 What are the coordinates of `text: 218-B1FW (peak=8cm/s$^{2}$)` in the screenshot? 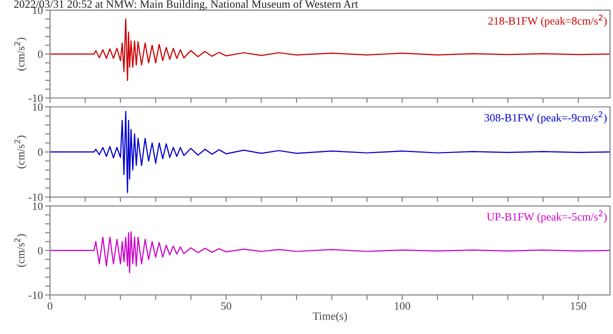 It's located at (547, 20).